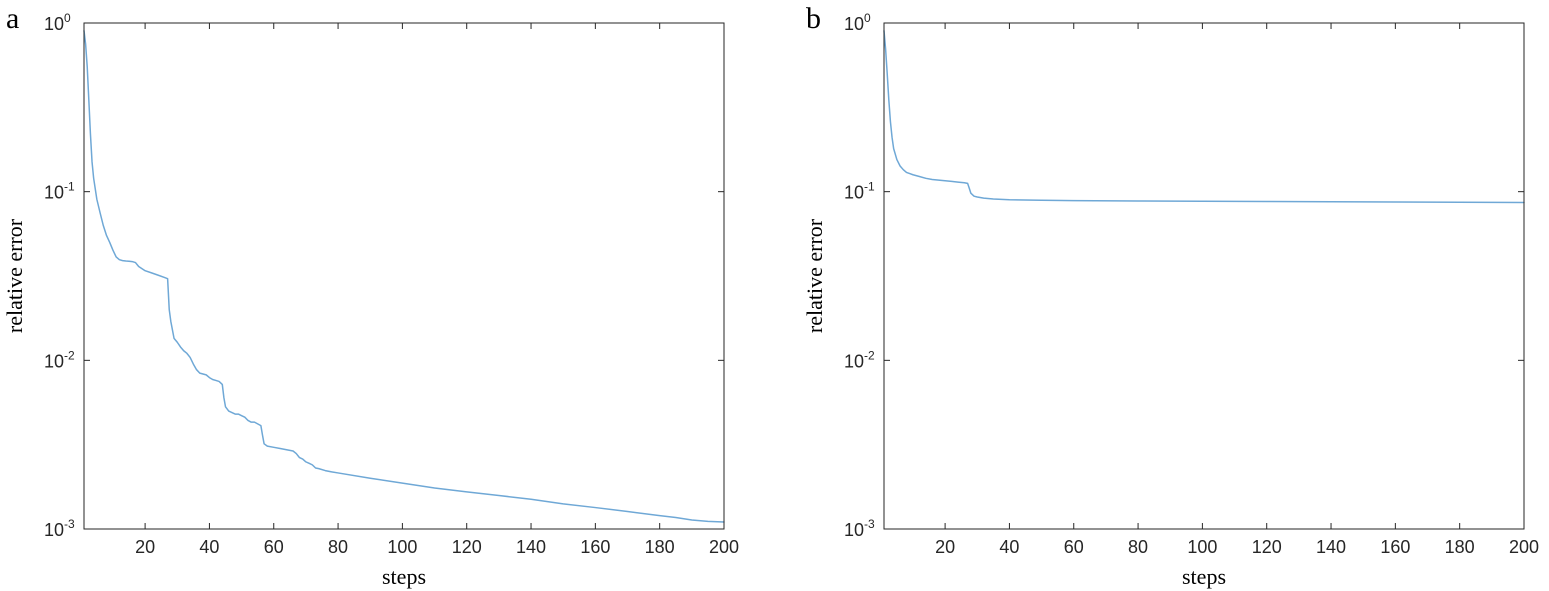  I want to click on panel-label: b, so click(813, 18).